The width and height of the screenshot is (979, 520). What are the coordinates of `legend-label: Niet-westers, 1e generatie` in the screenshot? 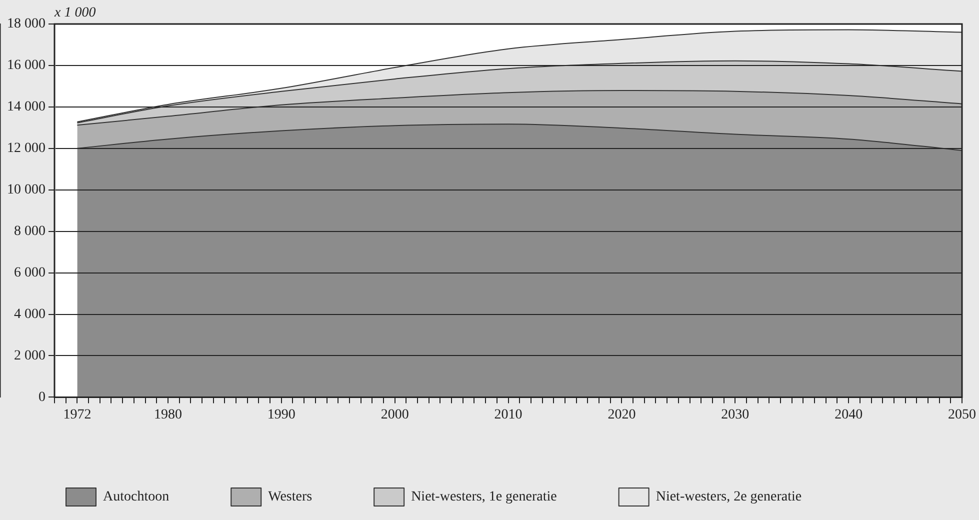 It's located at (484, 497).